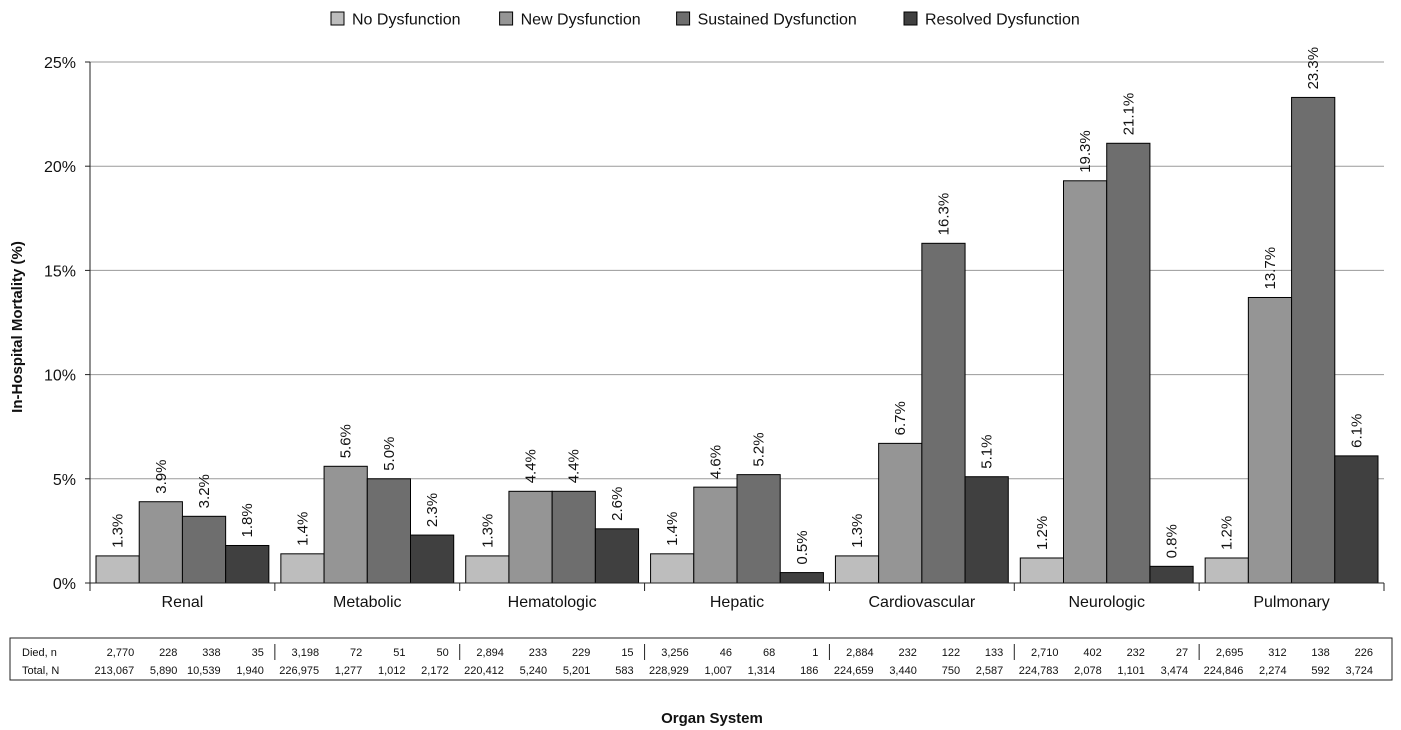 The width and height of the screenshot is (1401, 730). Describe the element at coordinates (737, 602) in the screenshot. I see `category-label: Hepatic` at that location.